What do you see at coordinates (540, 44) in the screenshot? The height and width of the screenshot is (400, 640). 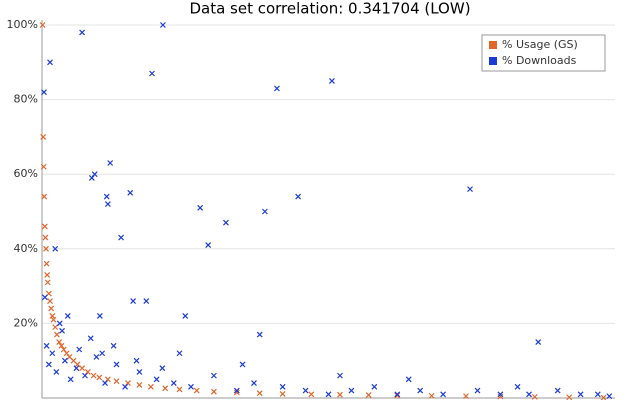 I see `legend-label: % Usage (GS)` at bounding box center [540, 44].